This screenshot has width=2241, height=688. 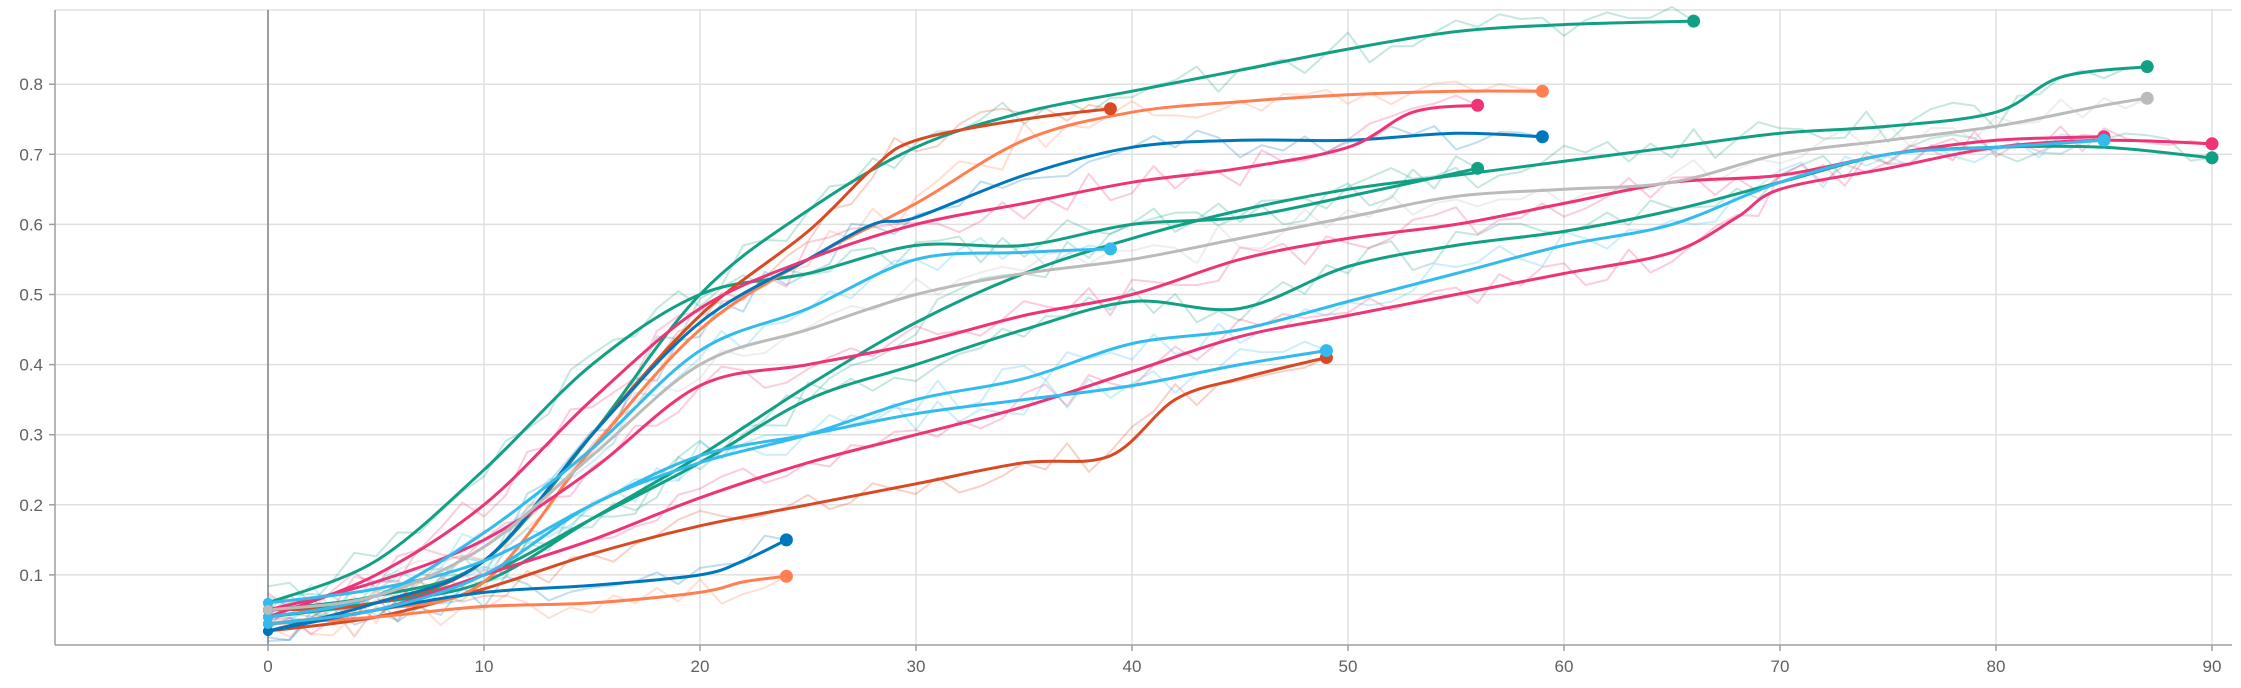 What do you see at coordinates (1348, 666) in the screenshot?
I see `x-tick-label: 50` at bounding box center [1348, 666].